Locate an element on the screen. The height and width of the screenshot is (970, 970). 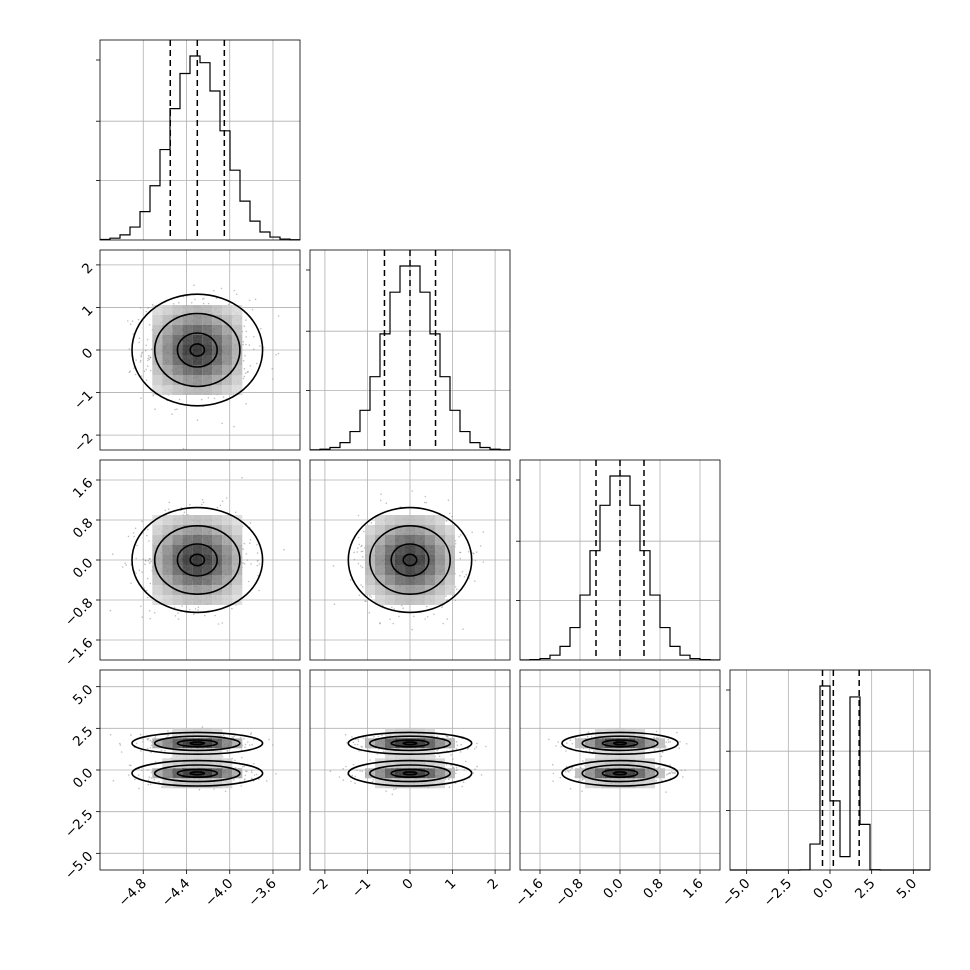
y-tick-label: 0.8 is located at coordinates (83, 528).